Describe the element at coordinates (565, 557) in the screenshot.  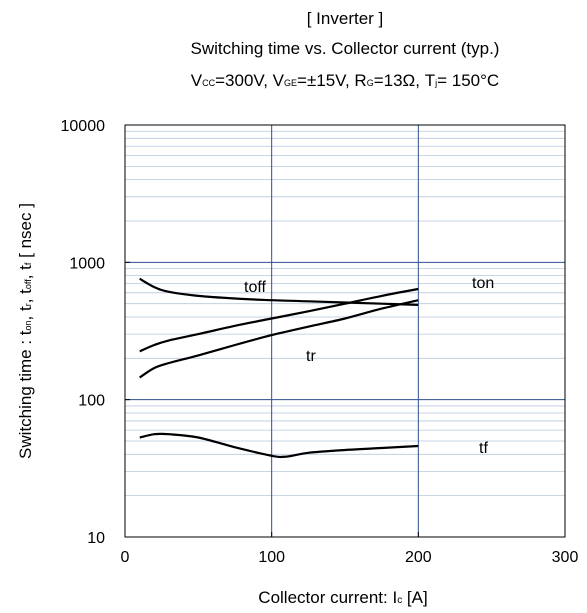
I see `x-tick-label: 300` at that location.